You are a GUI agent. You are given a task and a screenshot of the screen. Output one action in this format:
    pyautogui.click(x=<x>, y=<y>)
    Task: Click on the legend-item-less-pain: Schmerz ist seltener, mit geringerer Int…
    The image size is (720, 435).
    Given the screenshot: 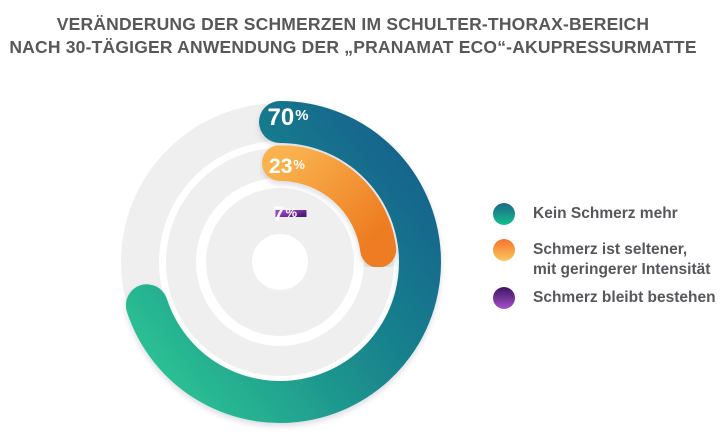 What is the action you would take?
    pyautogui.click(x=601, y=259)
    